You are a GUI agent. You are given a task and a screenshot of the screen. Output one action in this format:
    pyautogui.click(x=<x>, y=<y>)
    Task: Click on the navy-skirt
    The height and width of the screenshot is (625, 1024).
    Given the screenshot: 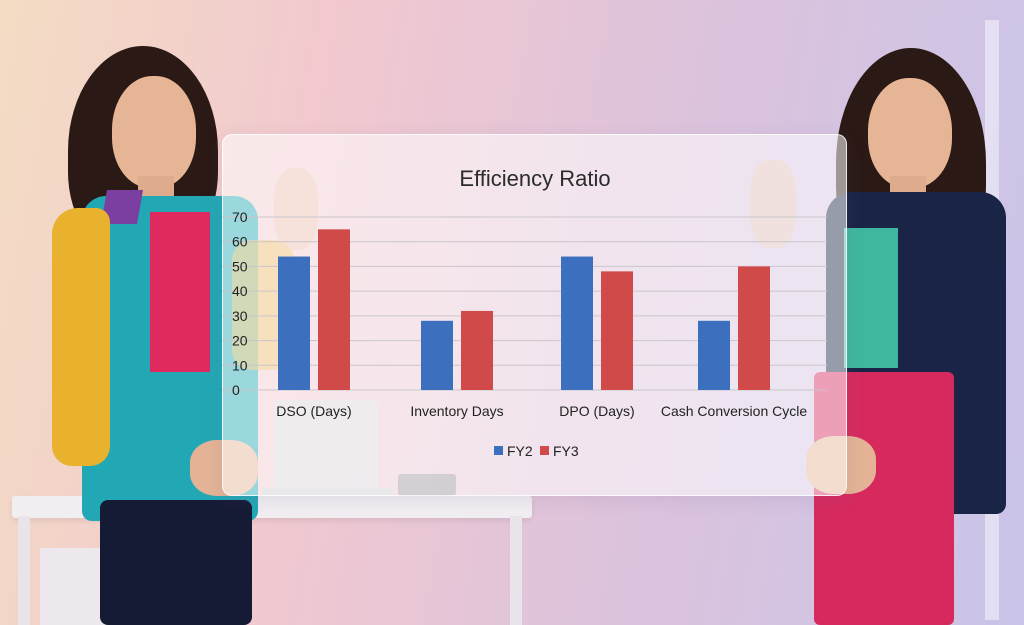 What is the action you would take?
    pyautogui.click(x=176, y=562)
    